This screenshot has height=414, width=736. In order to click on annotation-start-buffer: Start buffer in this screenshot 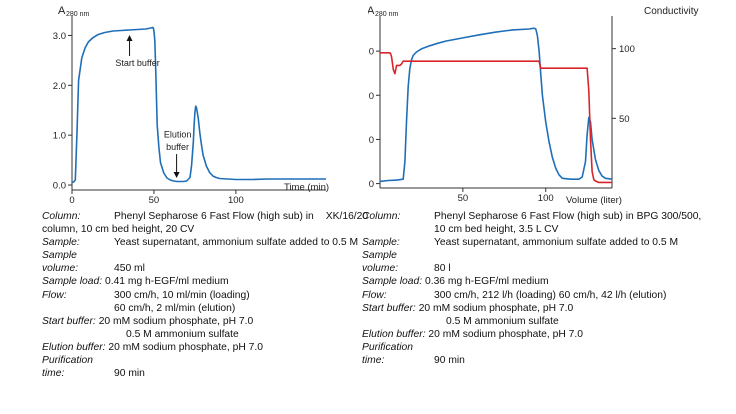, I will do `click(137, 63)`.